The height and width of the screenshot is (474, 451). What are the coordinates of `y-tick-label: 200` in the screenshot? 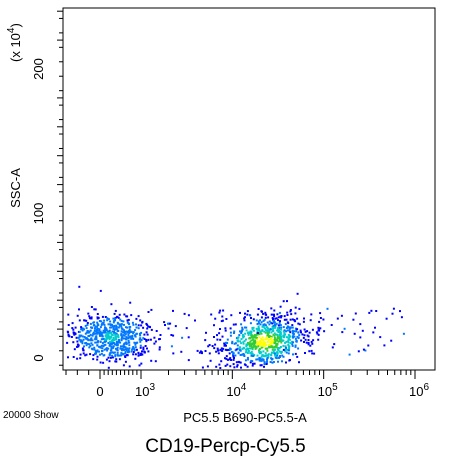 It's located at (38, 69).